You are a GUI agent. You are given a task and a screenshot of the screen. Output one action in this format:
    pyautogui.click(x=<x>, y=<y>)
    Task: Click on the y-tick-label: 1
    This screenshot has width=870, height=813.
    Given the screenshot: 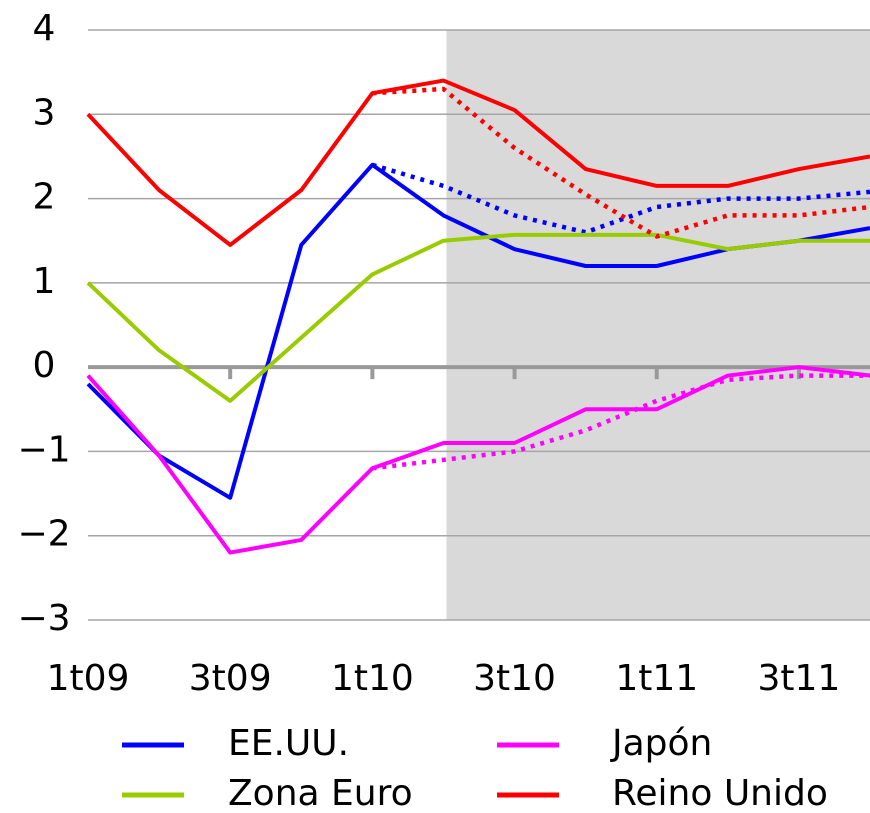 What is the action you would take?
    pyautogui.click(x=44, y=281)
    